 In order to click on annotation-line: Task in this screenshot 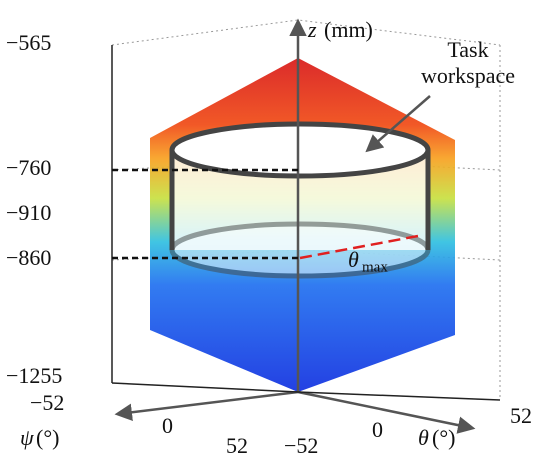, I will do `click(467, 49)`.